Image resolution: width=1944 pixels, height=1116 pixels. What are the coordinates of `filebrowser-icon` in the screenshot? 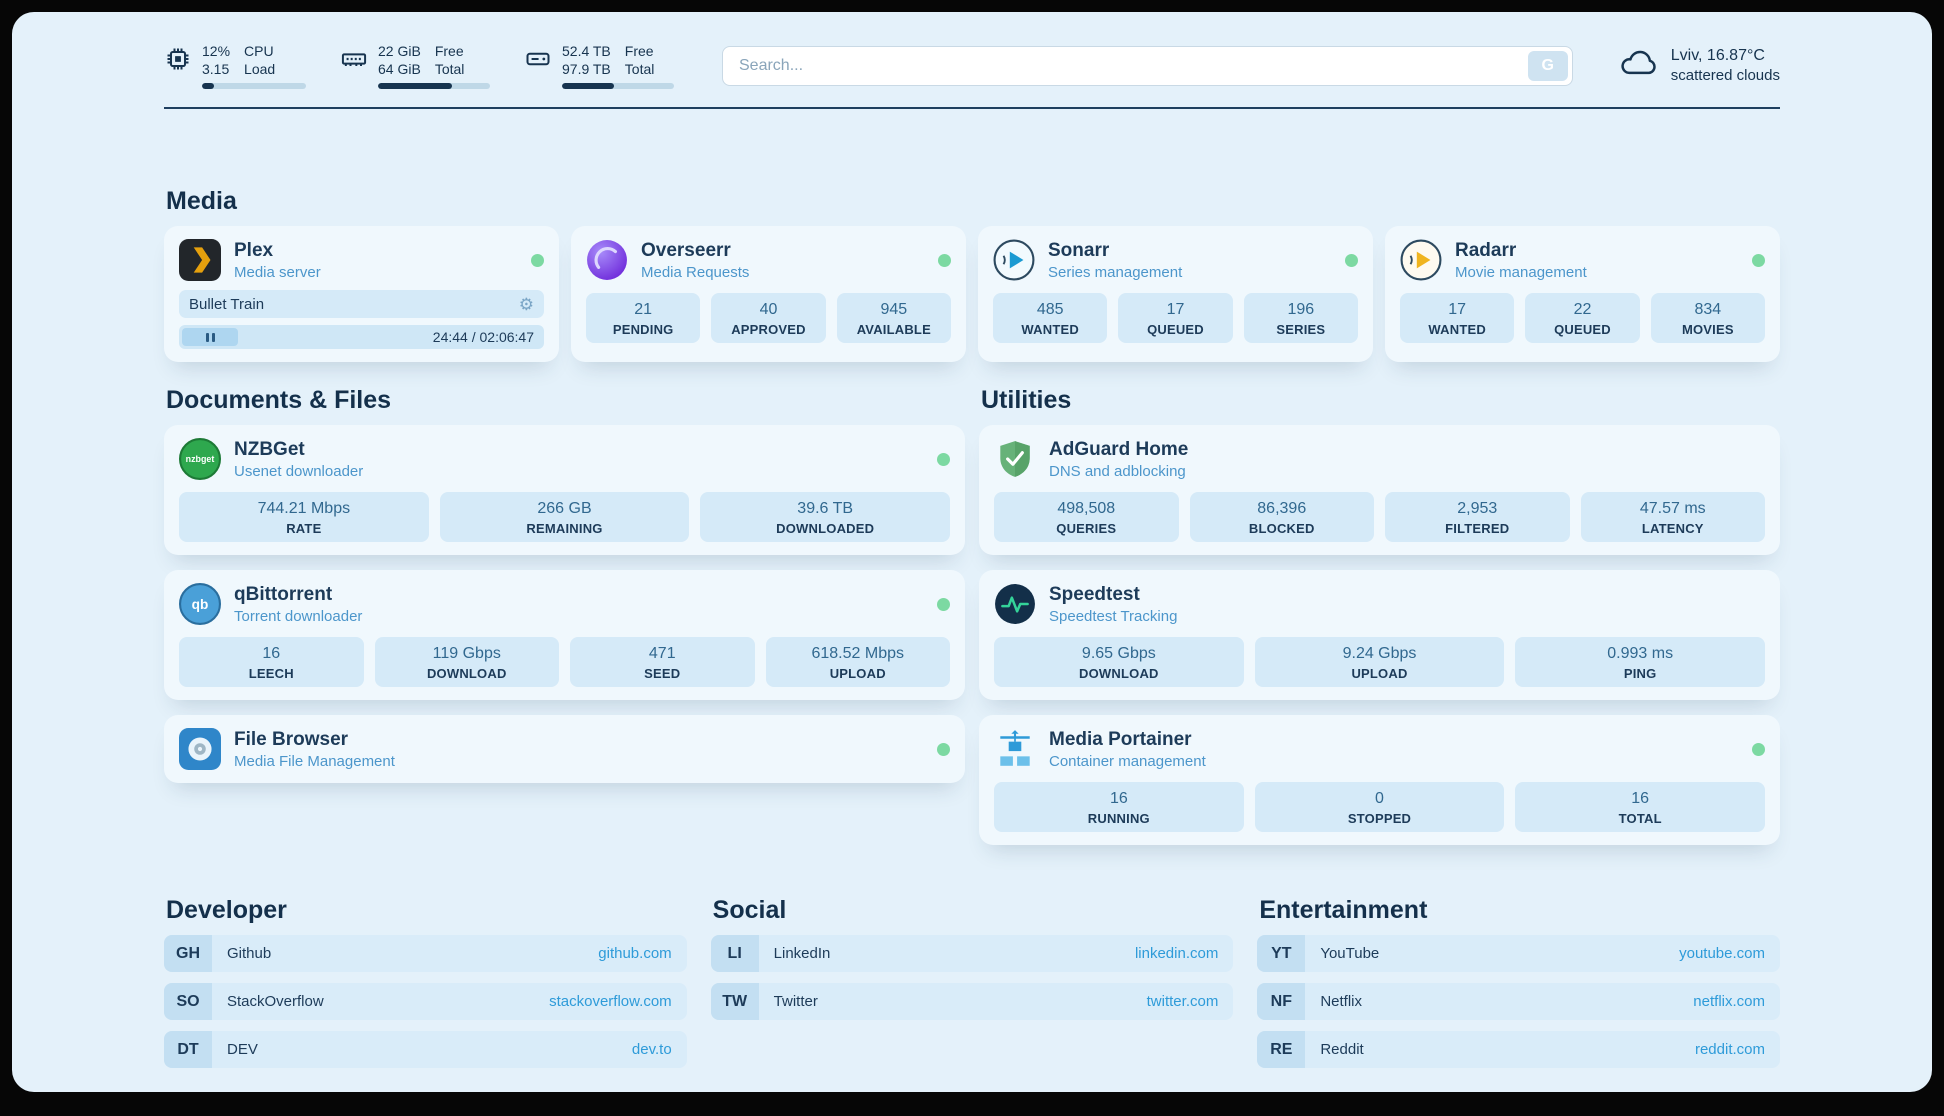 It's located at (200, 749).